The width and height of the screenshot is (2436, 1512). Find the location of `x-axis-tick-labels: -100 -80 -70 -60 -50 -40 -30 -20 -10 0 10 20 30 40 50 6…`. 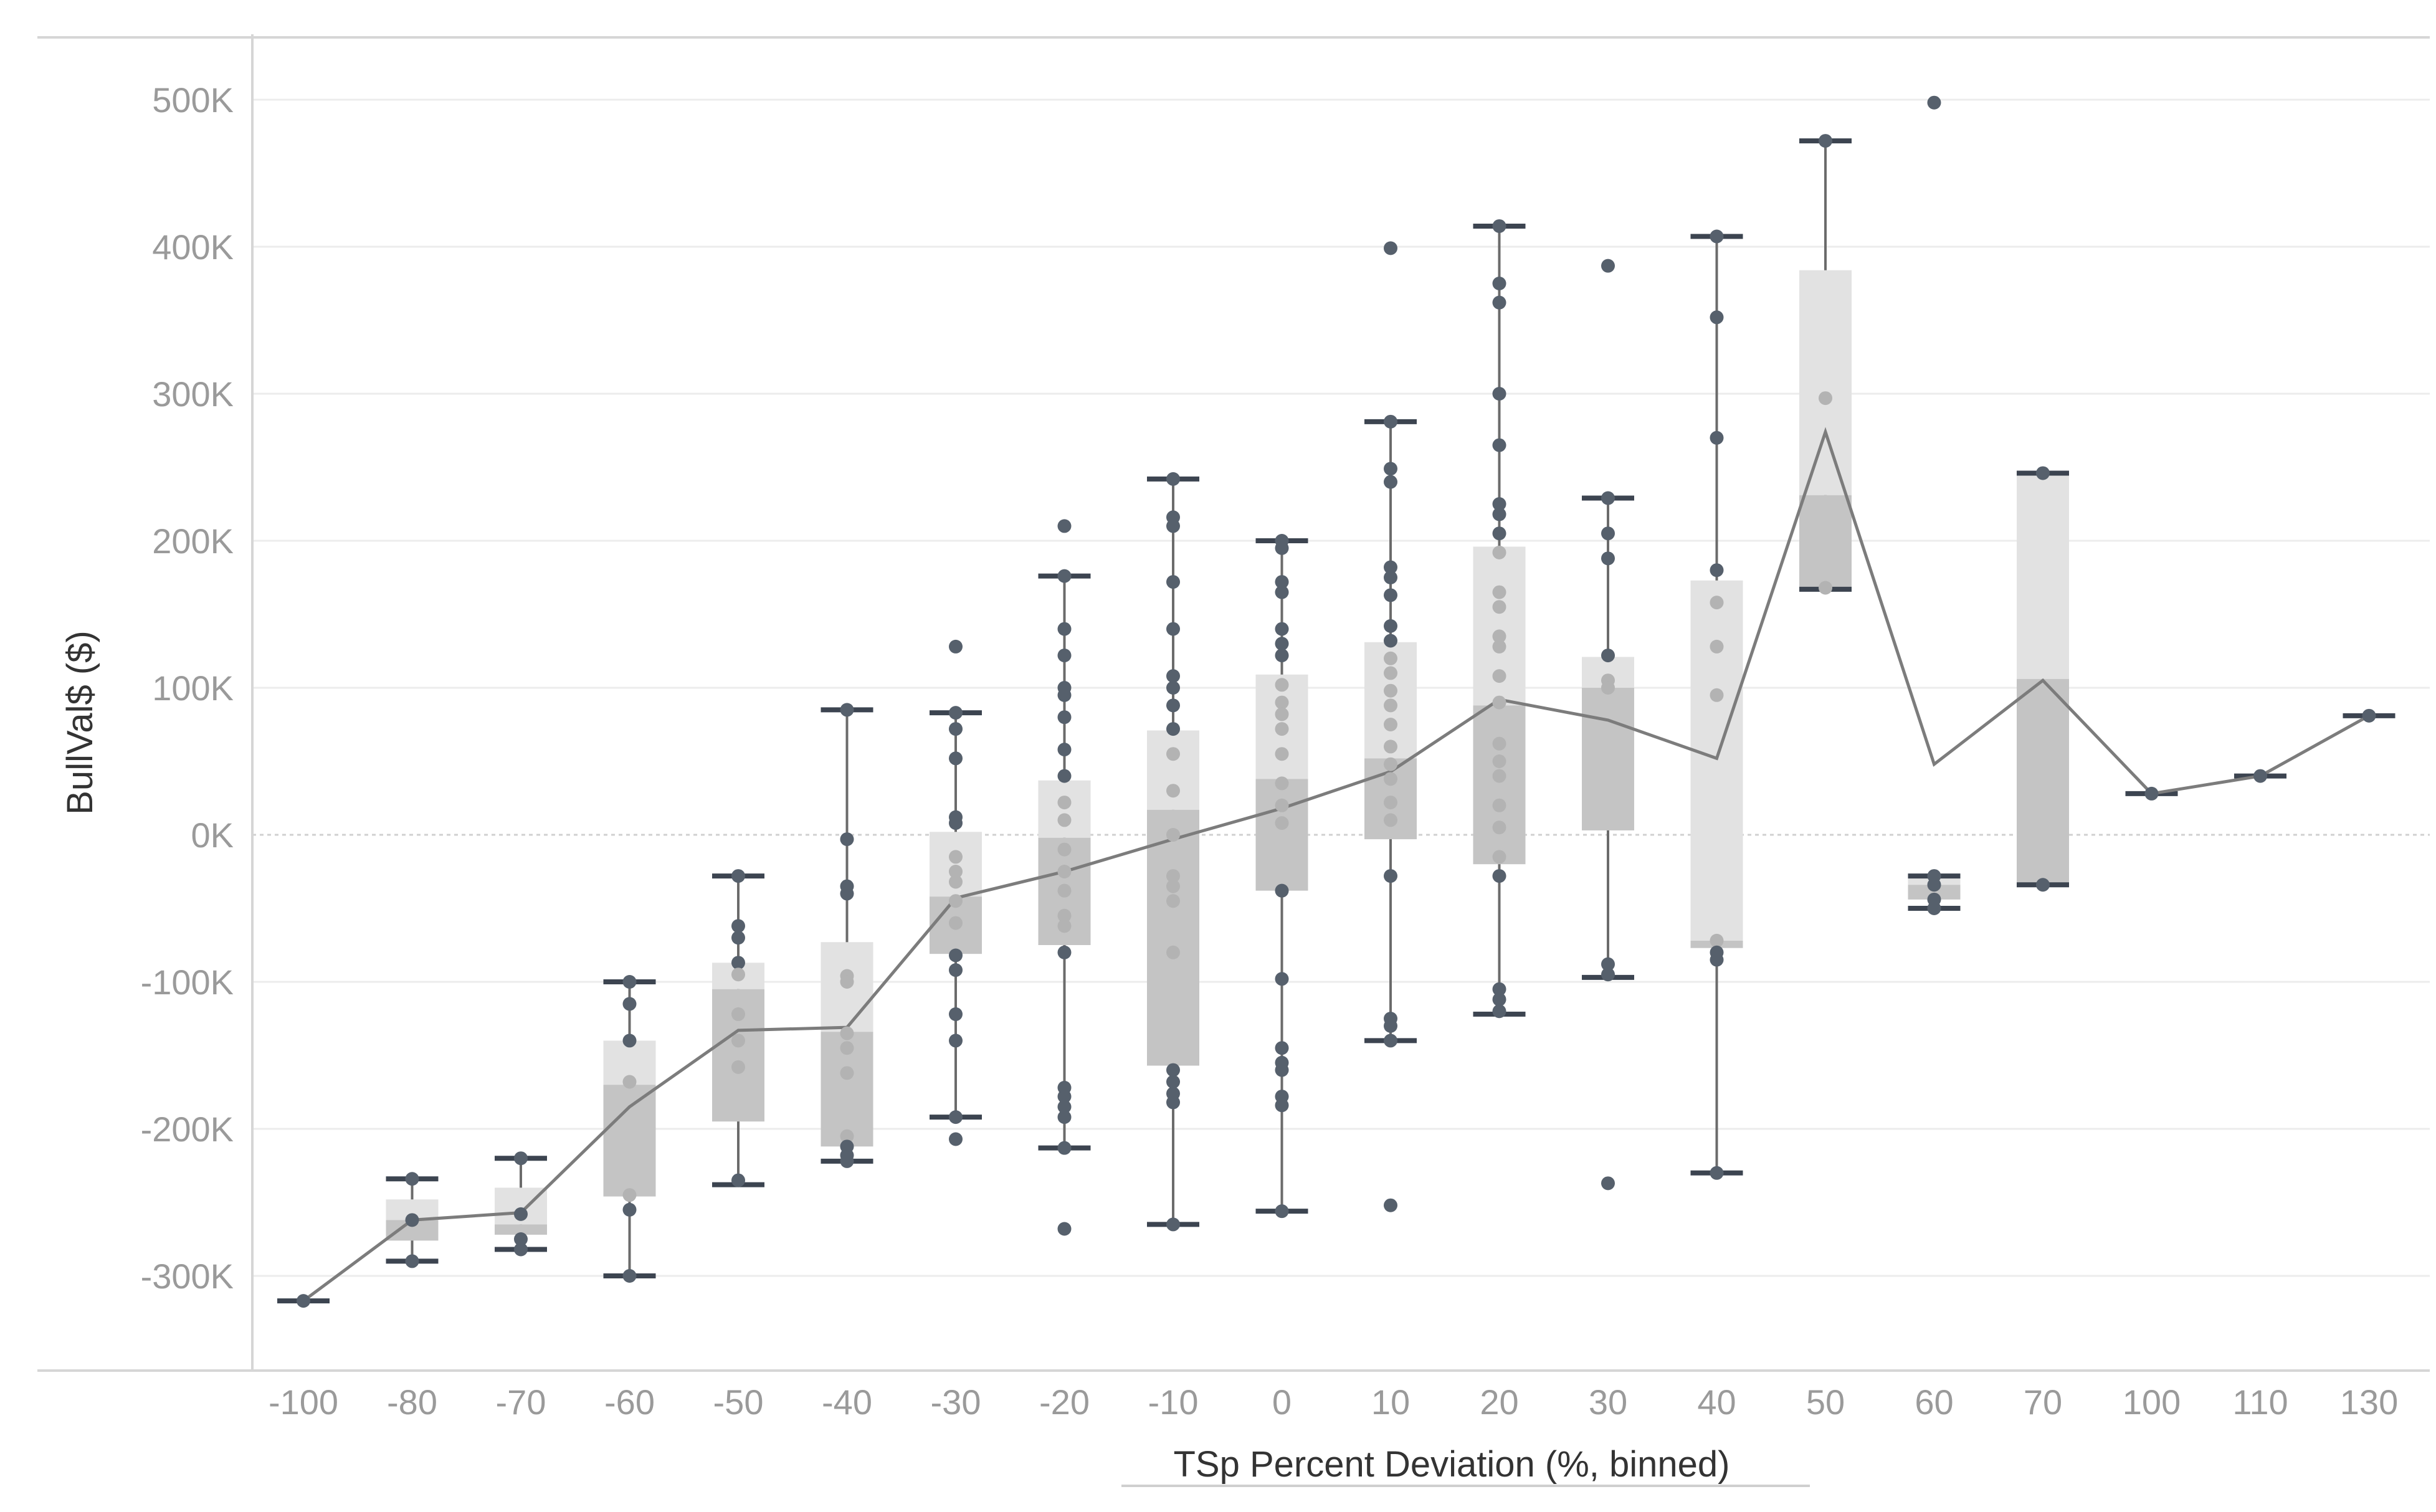

x-axis-tick-labels: -100 -80 -70 -60 -50 -40 -30 -20 -10 0 10 20 30 40 50 6… is located at coordinates (1333, 1402).